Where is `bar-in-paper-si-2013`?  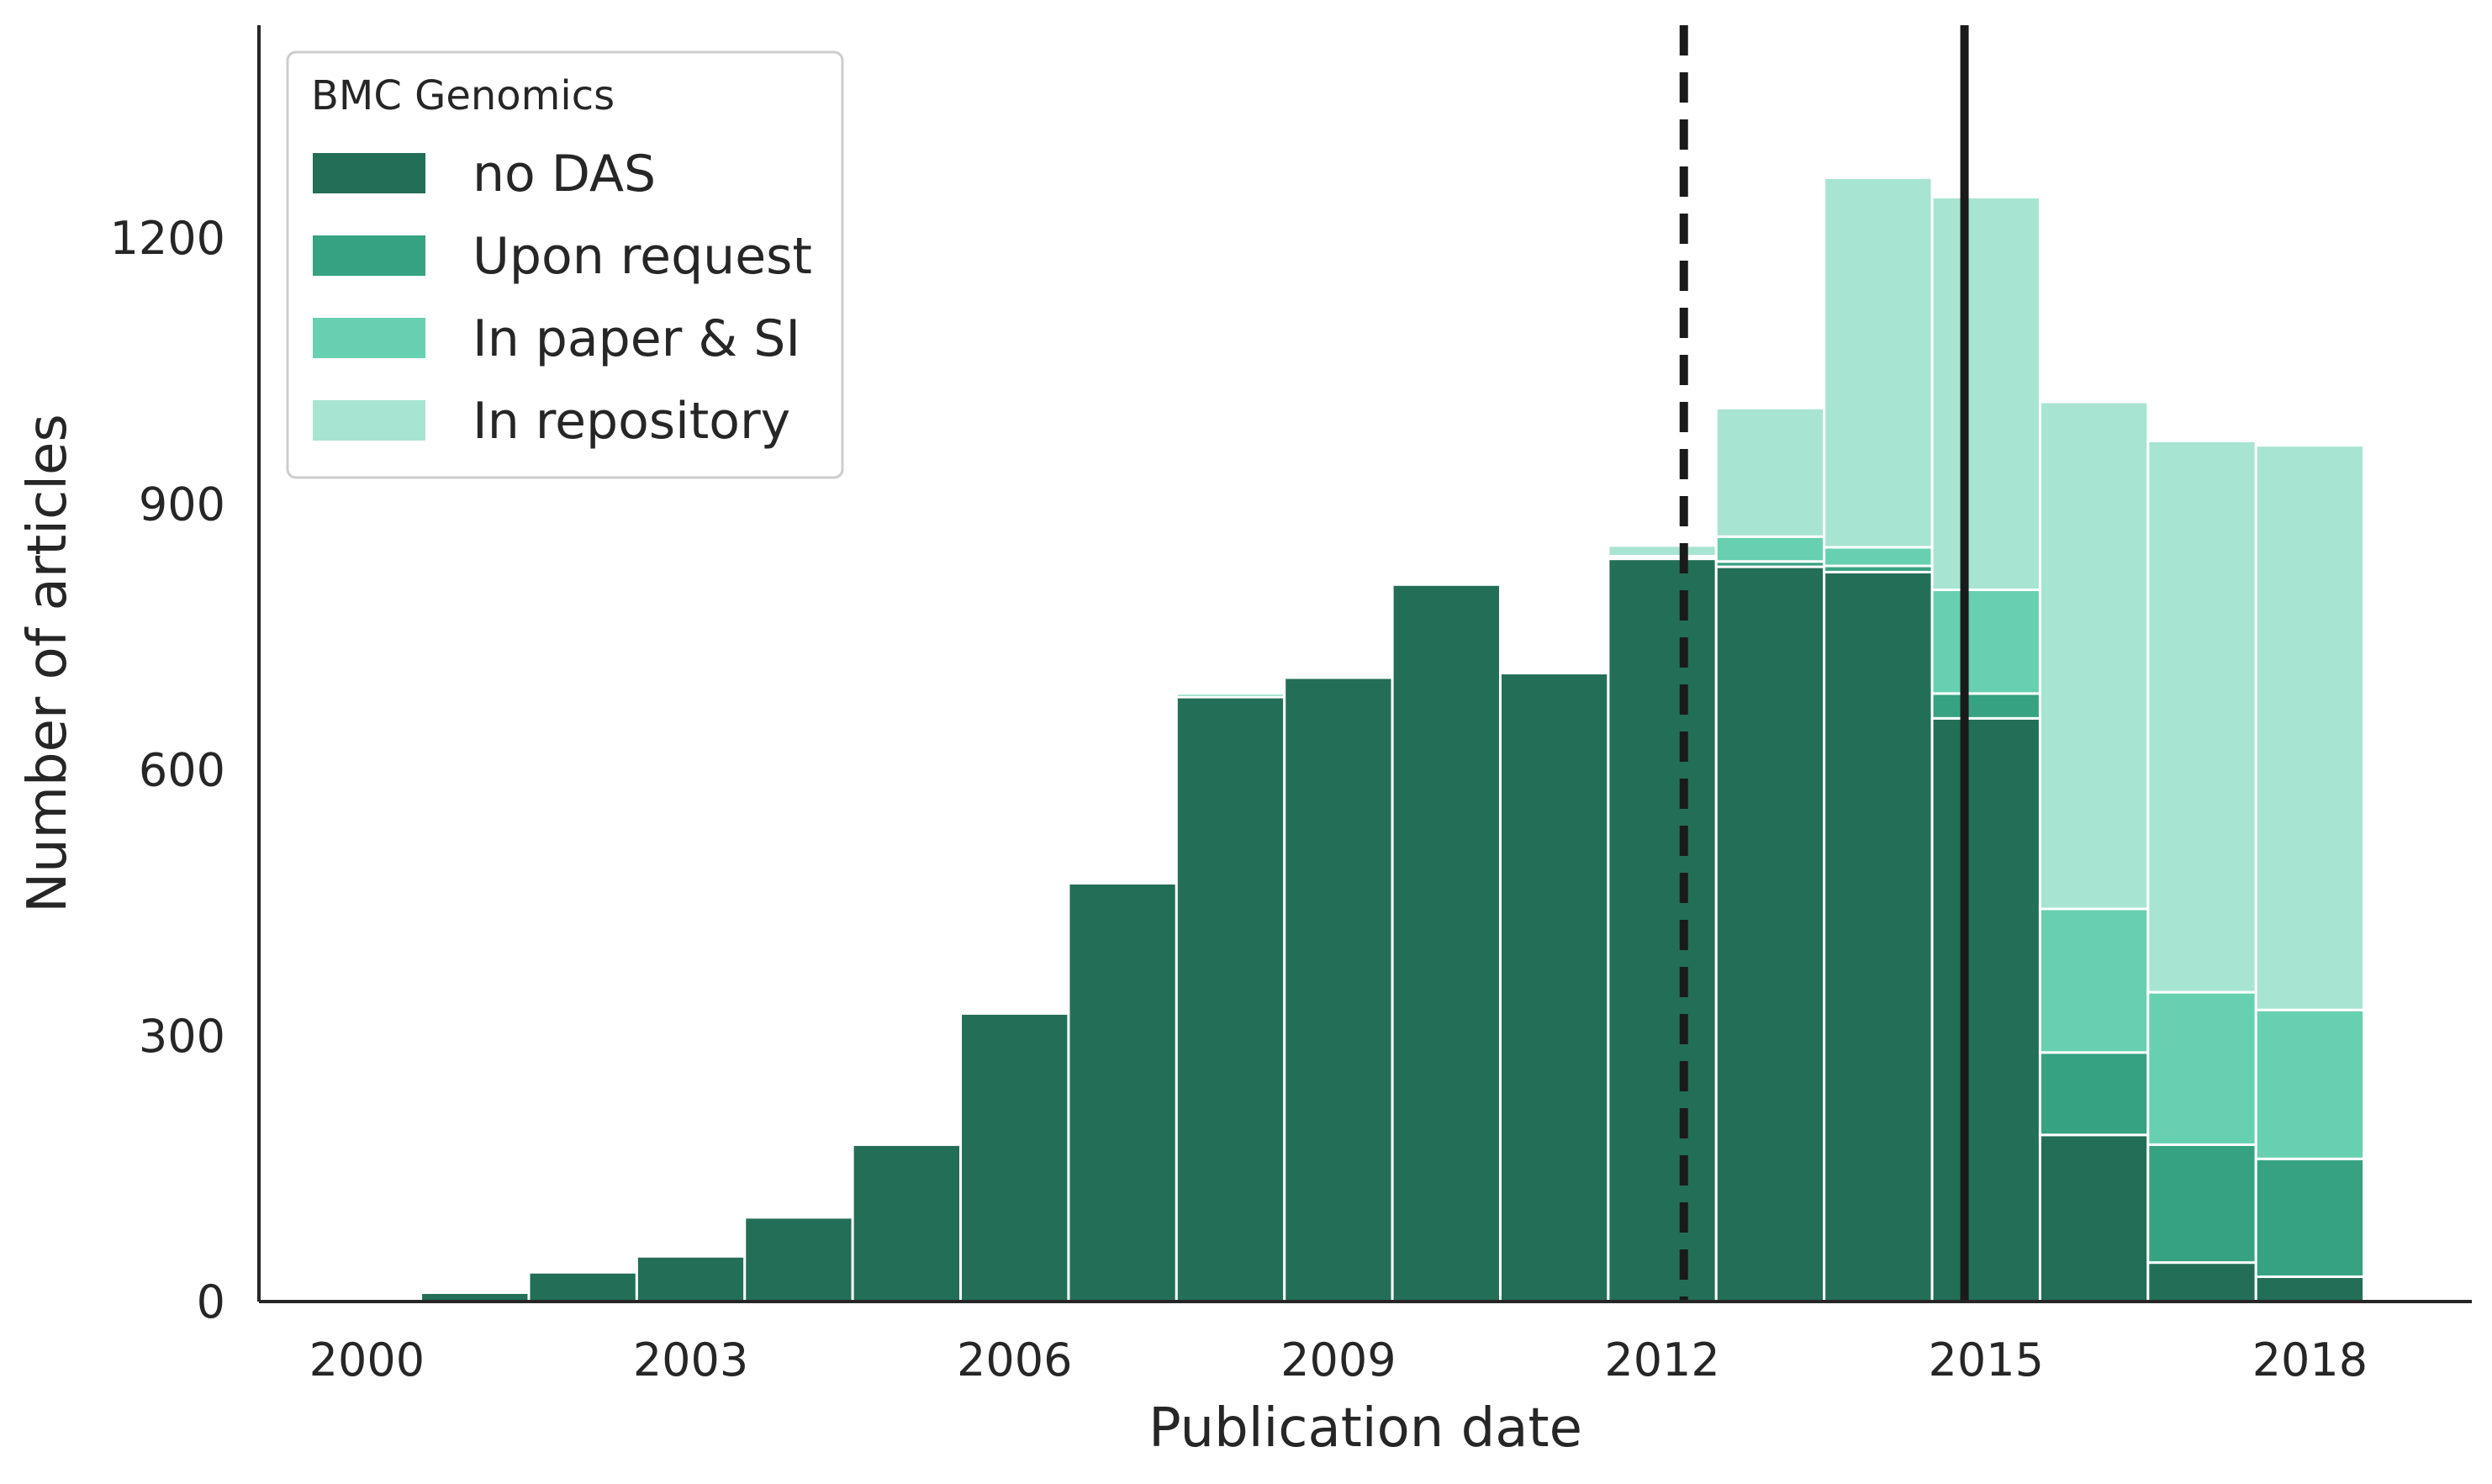 bar-in-paper-si-2013 is located at coordinates (1878, 557).